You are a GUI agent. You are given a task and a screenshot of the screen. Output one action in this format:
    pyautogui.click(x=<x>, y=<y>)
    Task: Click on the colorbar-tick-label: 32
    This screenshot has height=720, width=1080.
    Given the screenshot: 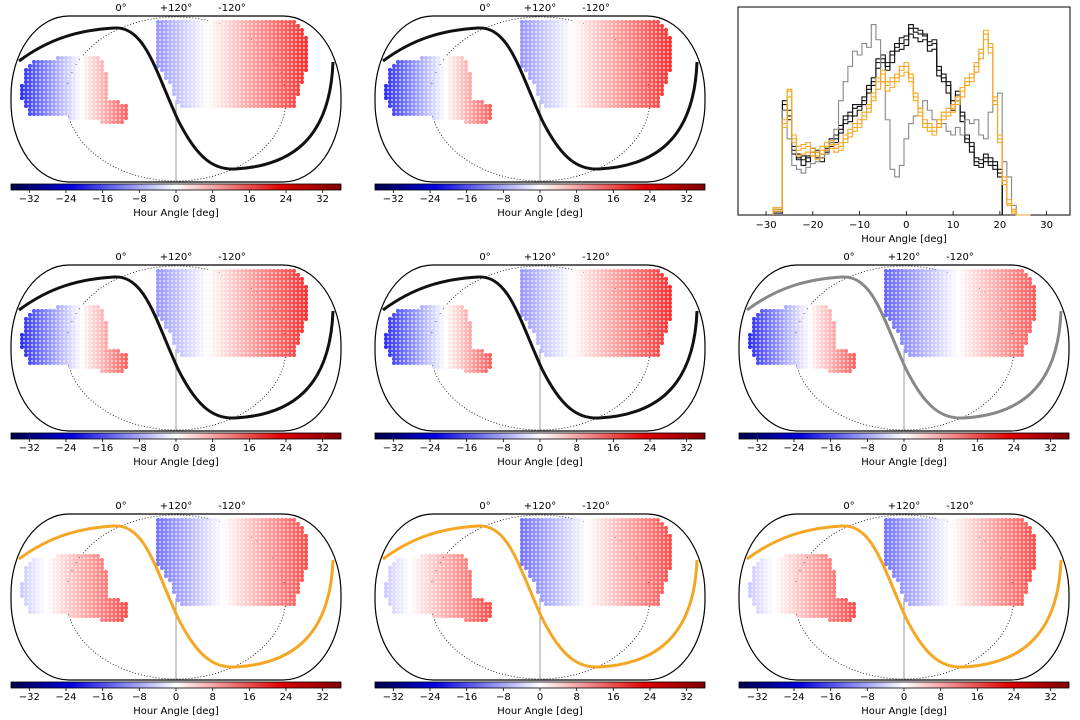 What is the action you would take?
    pyautogui.click(x=686, y=448)
    